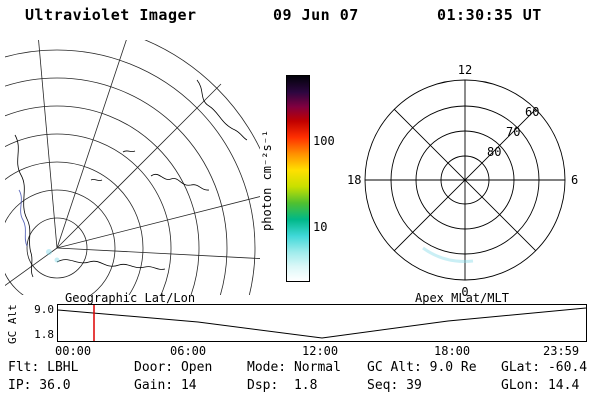 This screenshot has width=600, height=400. What do you see at coordinates (574, 180) in the screenshot?
I see `mlt-label-6: 6` at bounding box center [574, 180].